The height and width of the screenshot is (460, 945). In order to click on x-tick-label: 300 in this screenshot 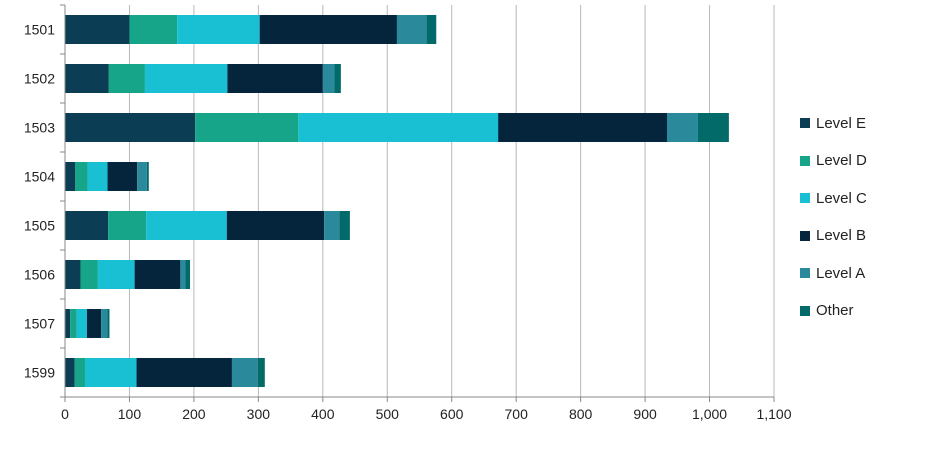, I will do `click(259, 414)`.